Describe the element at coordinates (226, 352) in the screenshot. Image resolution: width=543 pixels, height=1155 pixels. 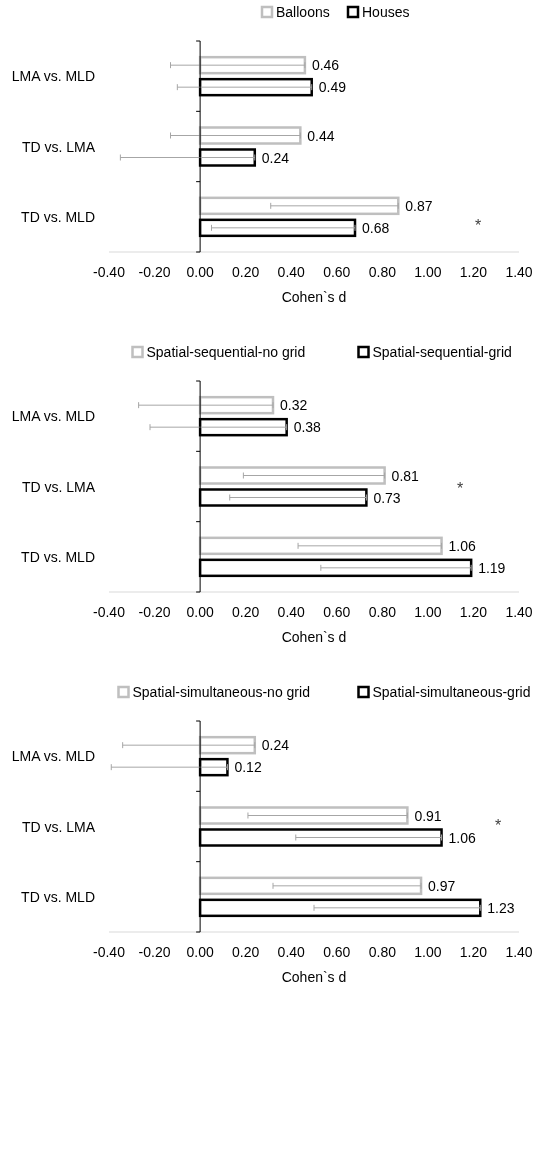
I see `legend-label: Spatial-sequential-no grid` at that location.